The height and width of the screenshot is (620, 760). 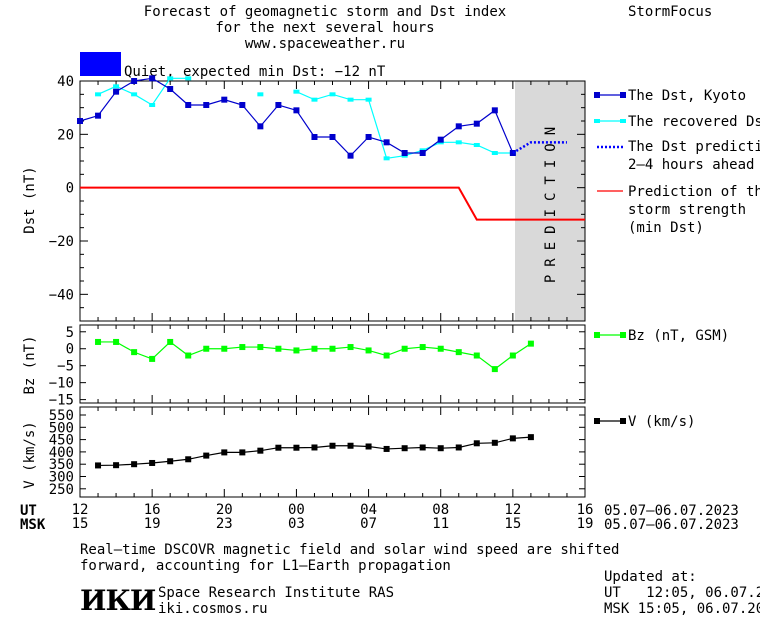 I want to click on updated-msk: MSK 15:05, 06.07.2023, so click(x=682, y=609).